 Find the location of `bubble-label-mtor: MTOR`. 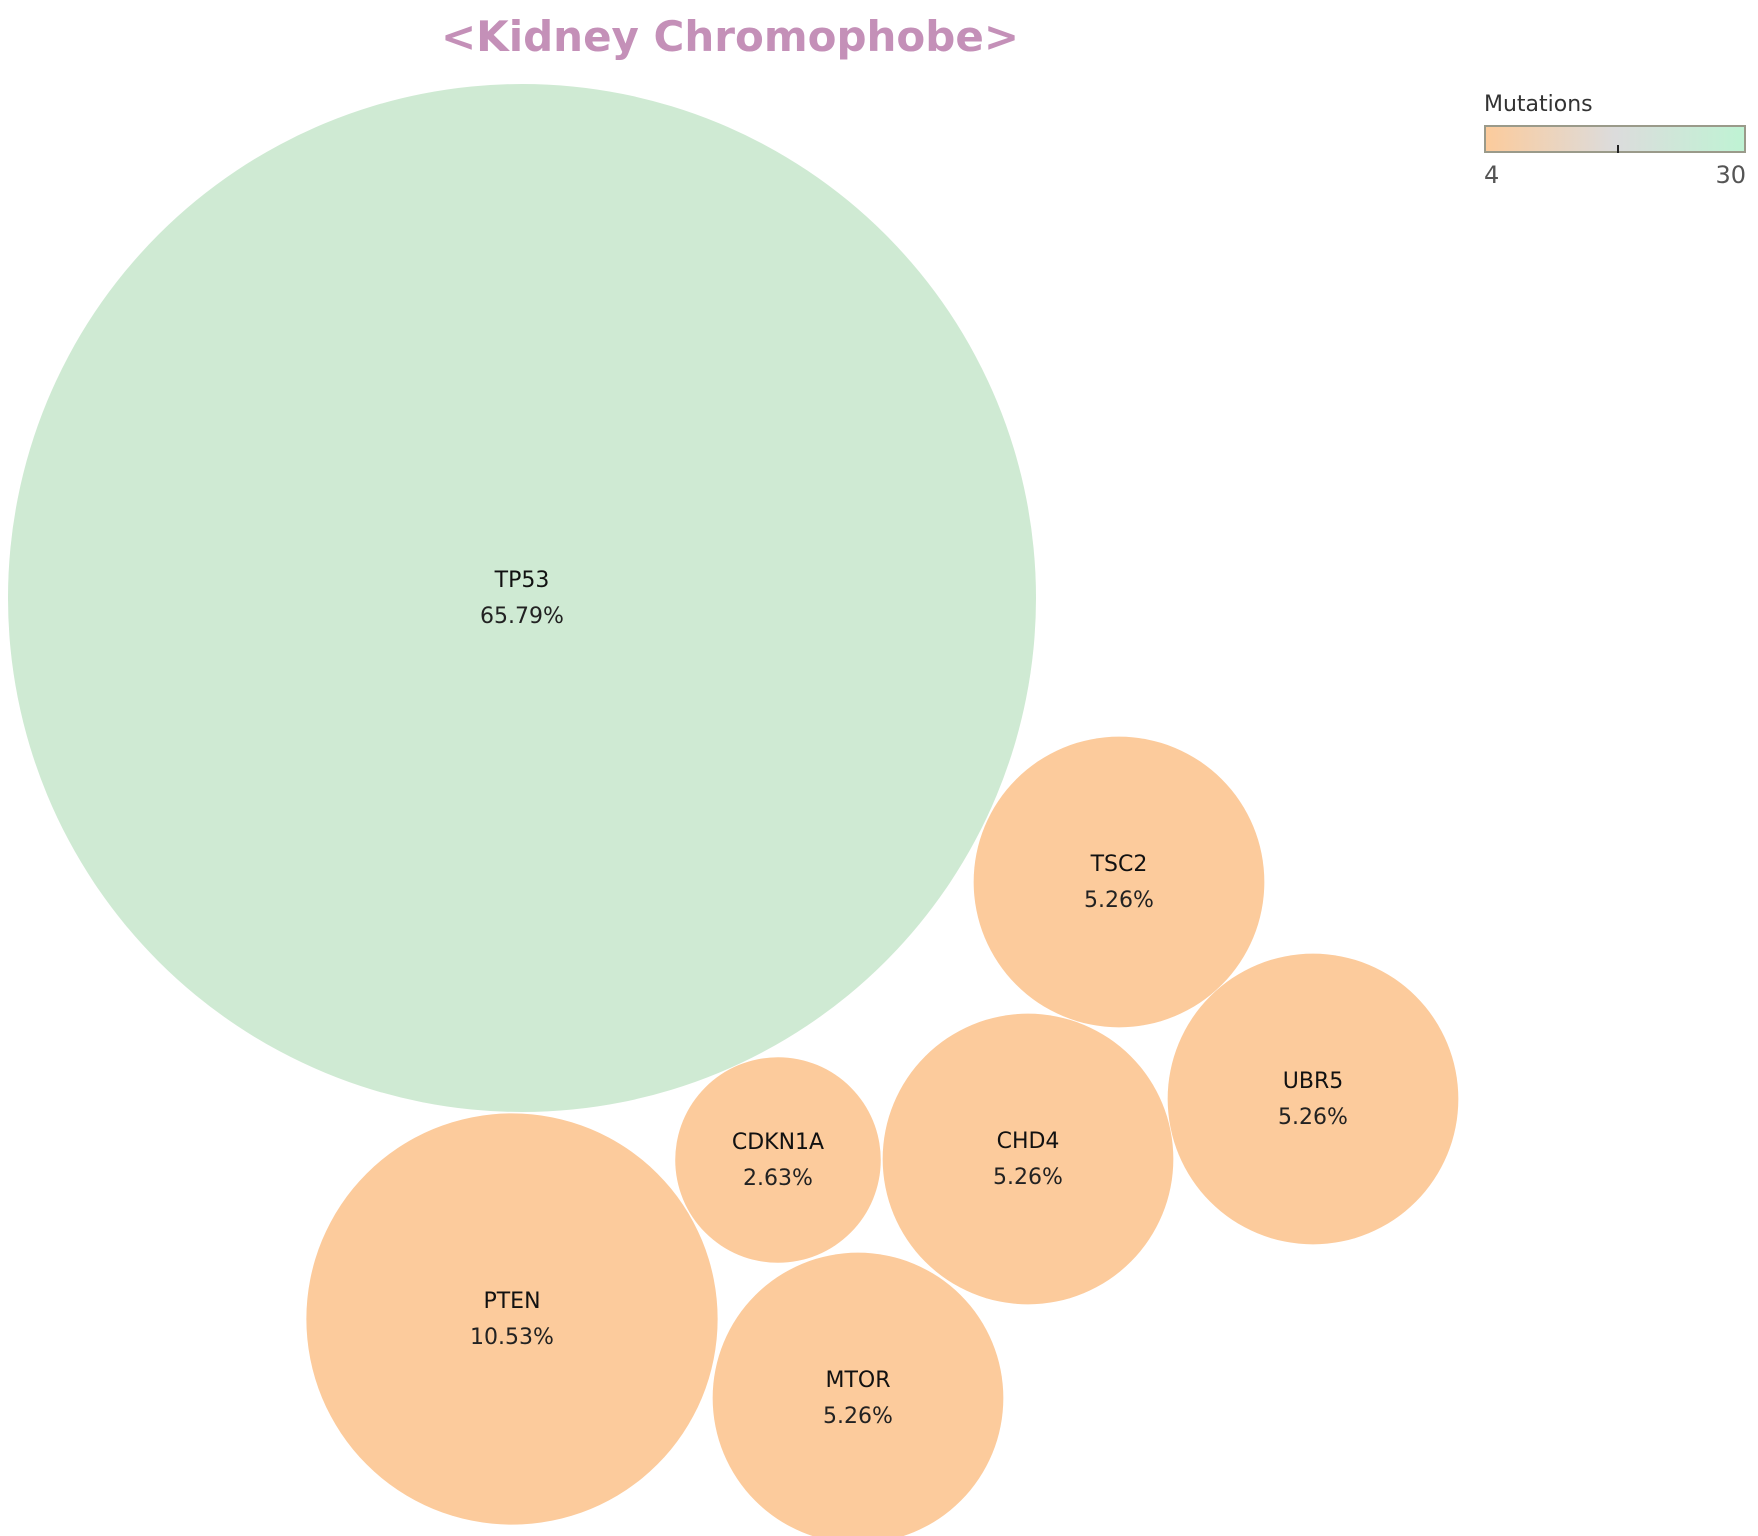

bubble-label-mtor: MTOR is located at coordinates (857, 1380).